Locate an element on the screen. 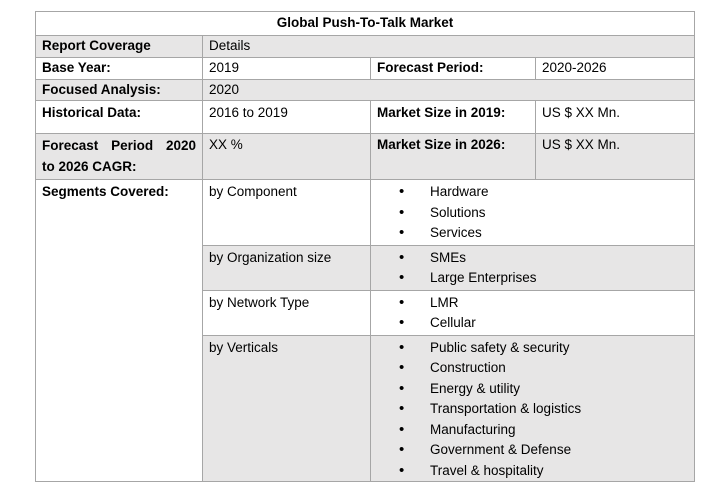 The width and height of the screenshot is (708, 485). focused-analysis-label: Focused Analysis: is located at coordinates (119, 90).